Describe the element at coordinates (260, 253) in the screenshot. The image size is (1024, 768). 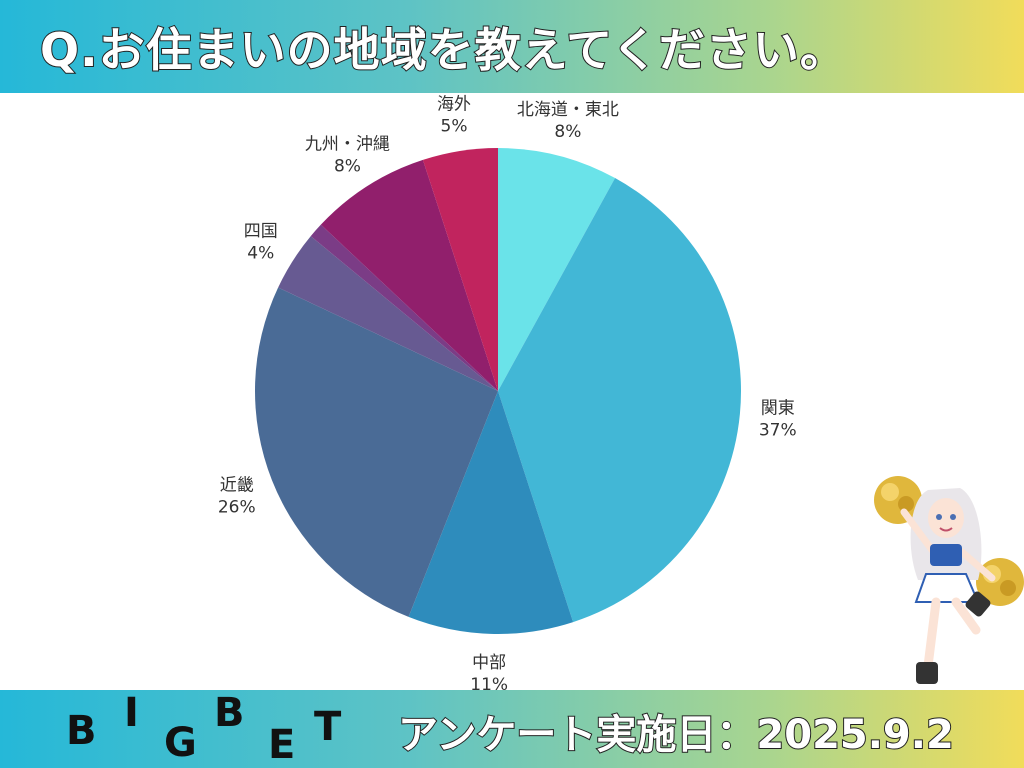
I see `slice-value-label: 4%` at that location.